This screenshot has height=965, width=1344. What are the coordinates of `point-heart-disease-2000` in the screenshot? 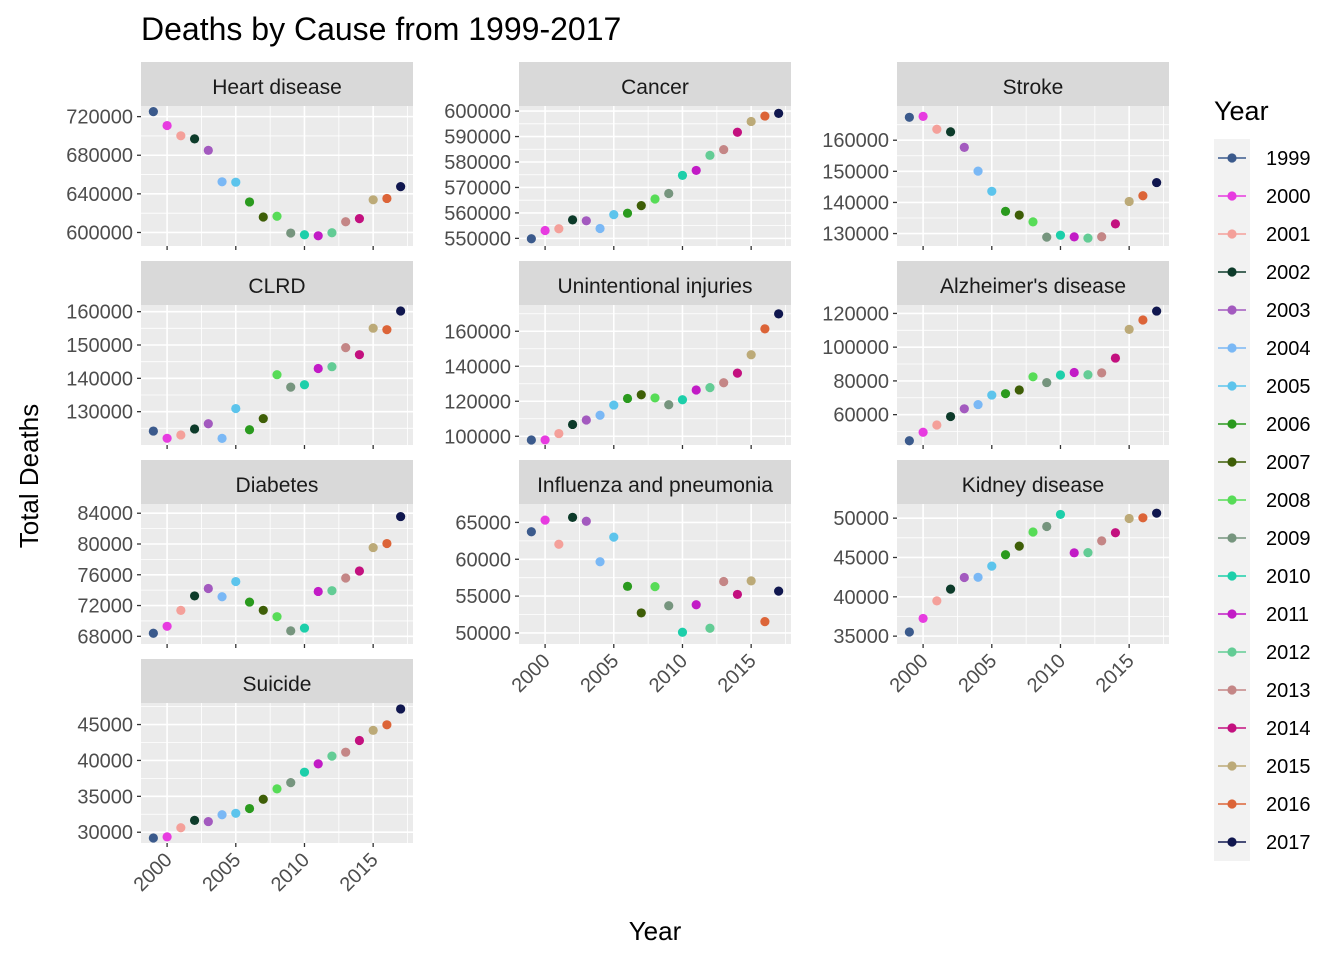 It's located at (167, 125).